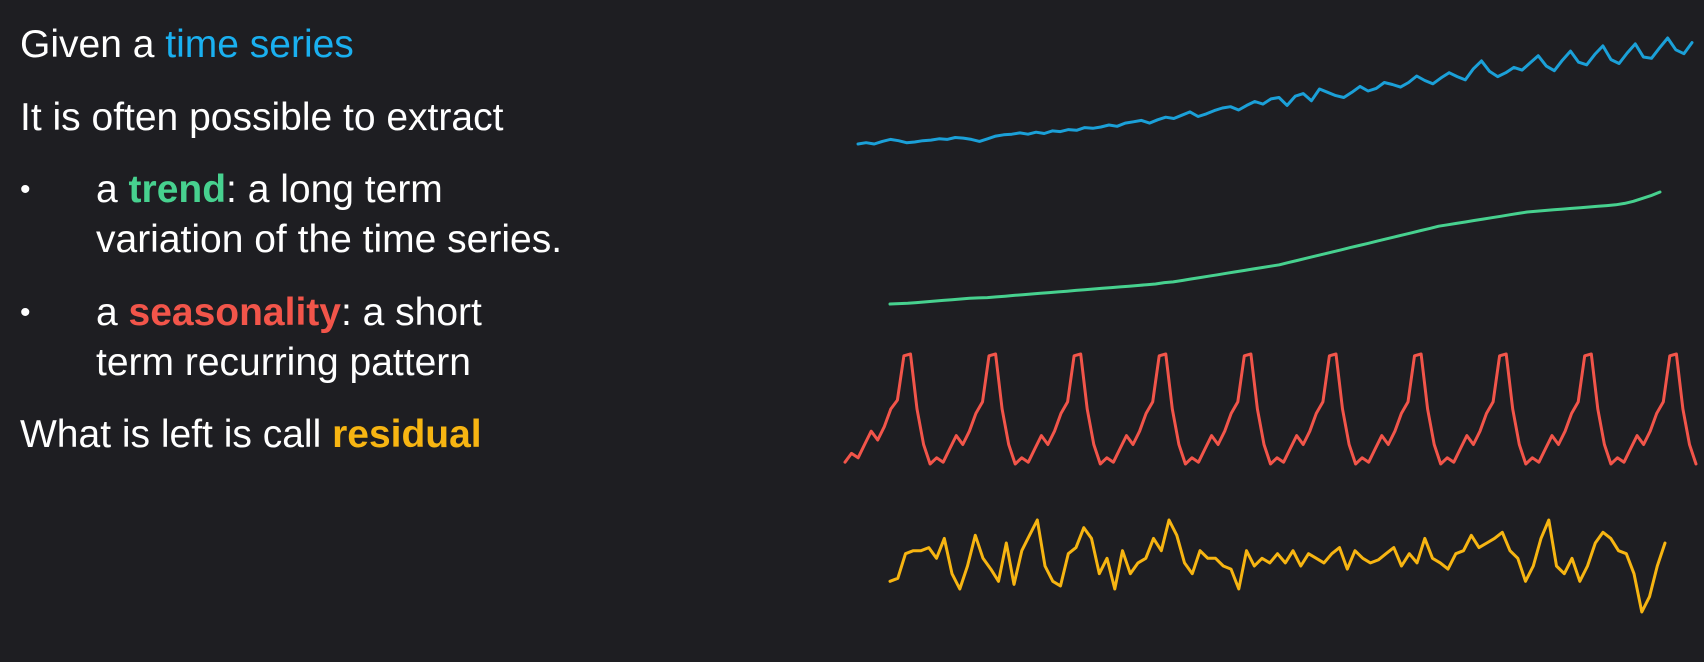 This screenshot has height=662, width=1704. What do you see at coordinates (112, 312) in the screenshot?
I see `bullet-seasonality-prefix: a` at bounding box center [112, 312].